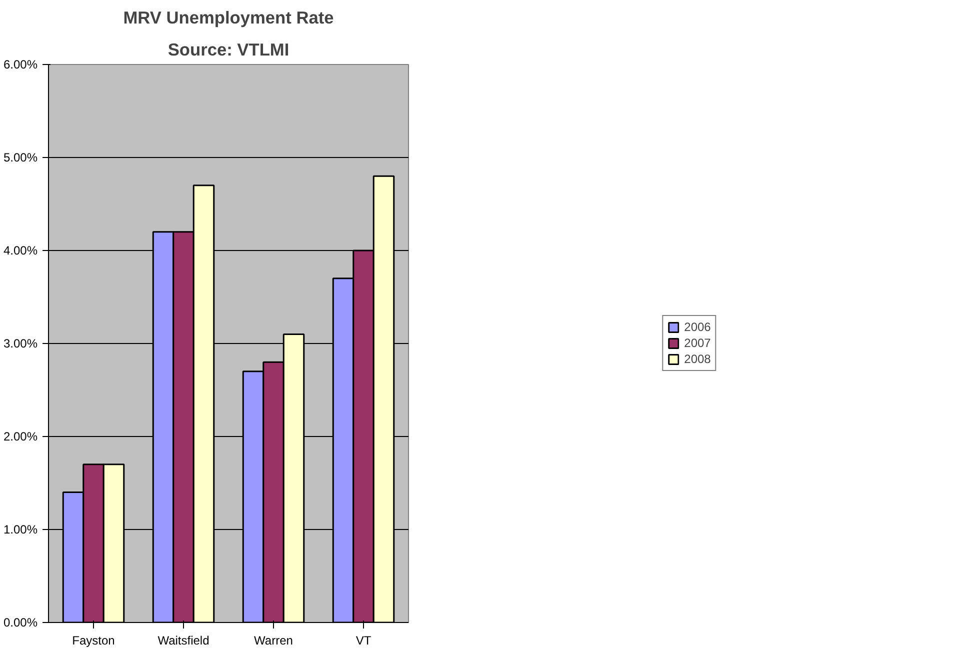 Image resolution: width=975 pixels, height=653 pixels. Describe the element at coordinates (228, 18) in the screenshot. I see `chart-title: MRV Unemployment Rate` at that location.